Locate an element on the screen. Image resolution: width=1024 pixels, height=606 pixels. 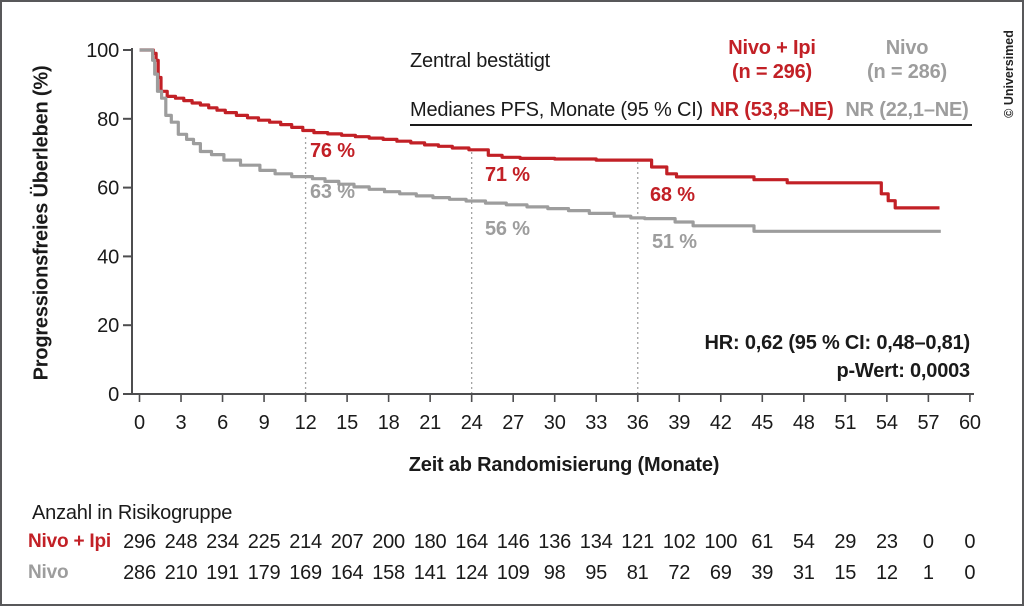
risk-value: 248 is located at coordinates (181, 542).